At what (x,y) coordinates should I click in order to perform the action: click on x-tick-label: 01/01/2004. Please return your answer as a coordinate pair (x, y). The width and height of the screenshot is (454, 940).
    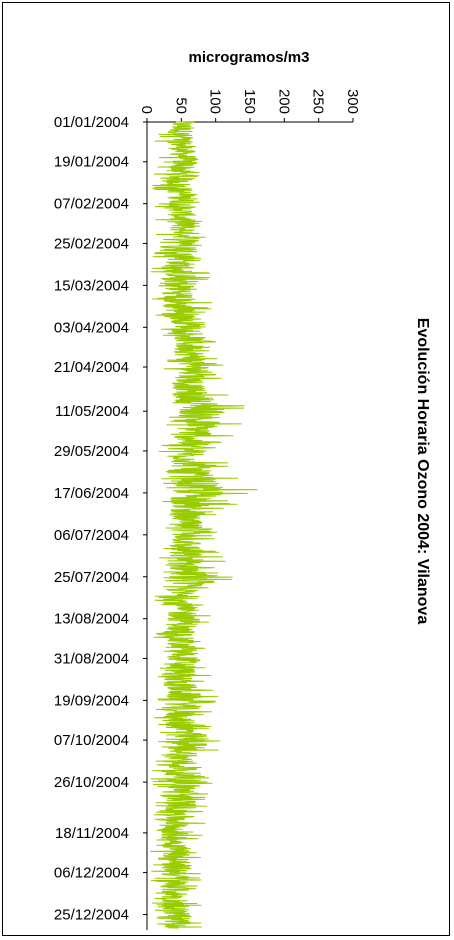
    Looking at the image, I should click on (91, 122).